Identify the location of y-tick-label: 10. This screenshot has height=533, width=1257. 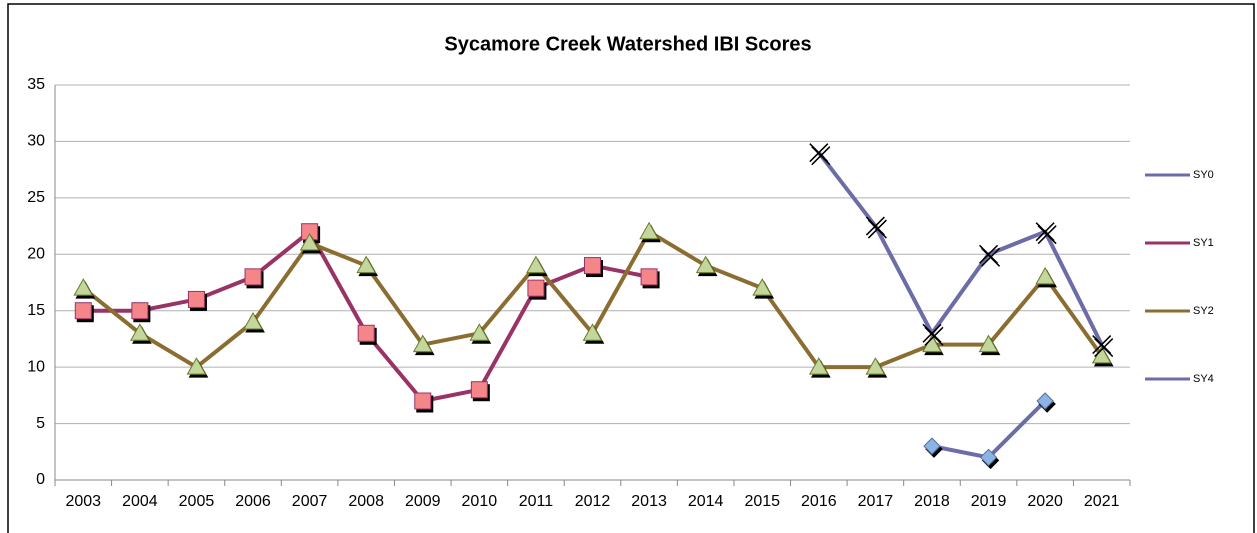
(36, 366).